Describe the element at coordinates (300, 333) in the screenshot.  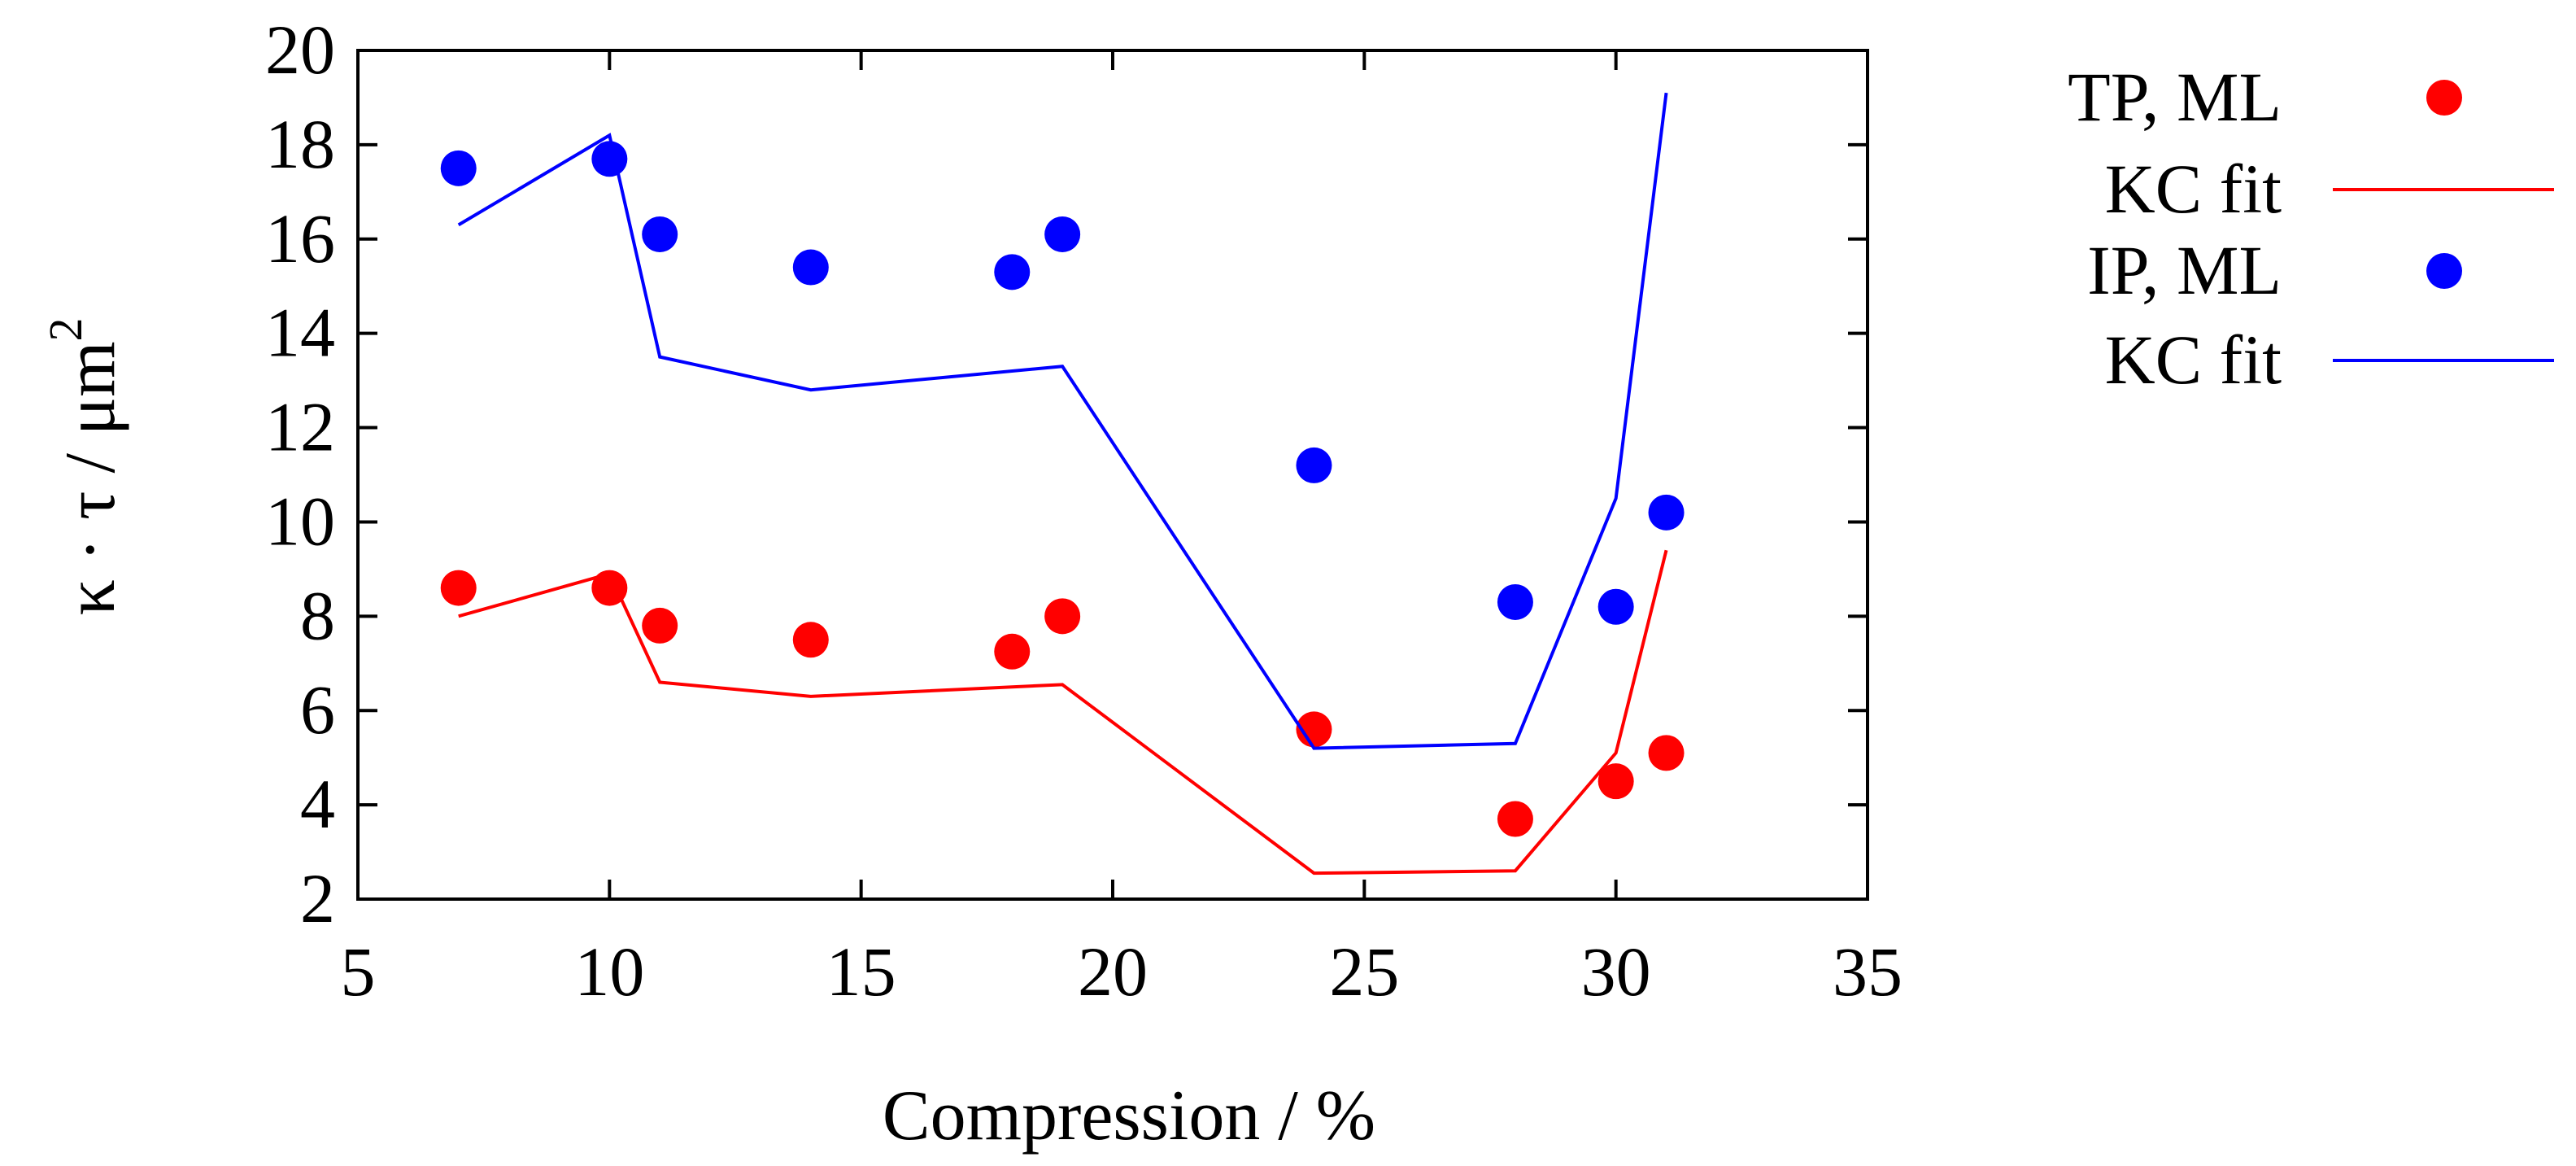
I see `y-tick-label: 14` at that location.